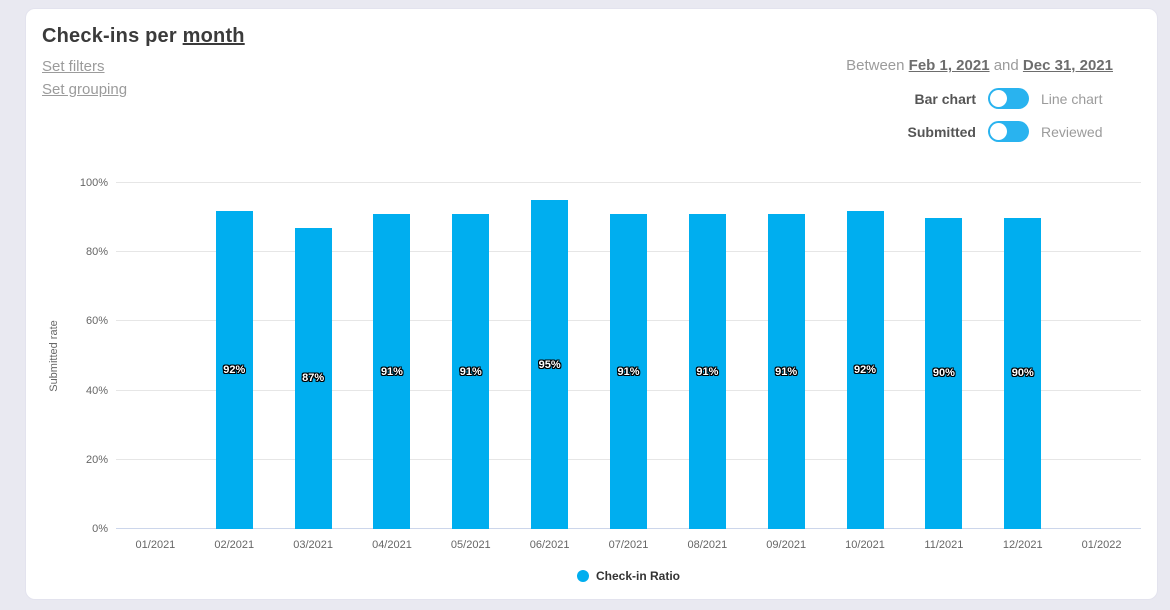 This screenshot has width=1170, height=610. What do you see at coordinates (96, 390) in the screenshot?
I see `y-axis-tick-label: 40%` at bounding box center [96, 390].